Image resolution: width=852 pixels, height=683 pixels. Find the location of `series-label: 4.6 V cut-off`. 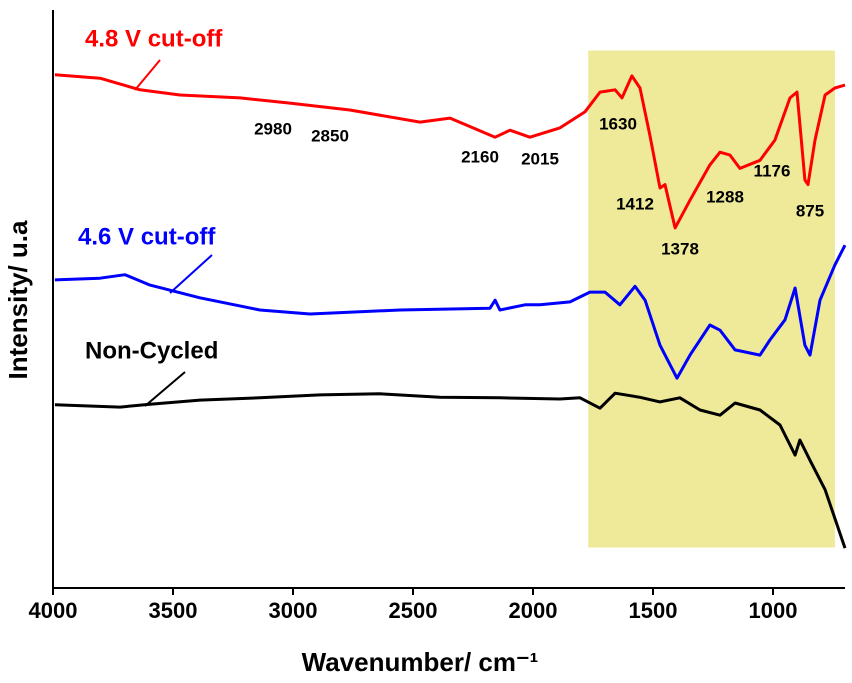

series-label: 4.6 V cut-off is located at coordinates (147, 236).